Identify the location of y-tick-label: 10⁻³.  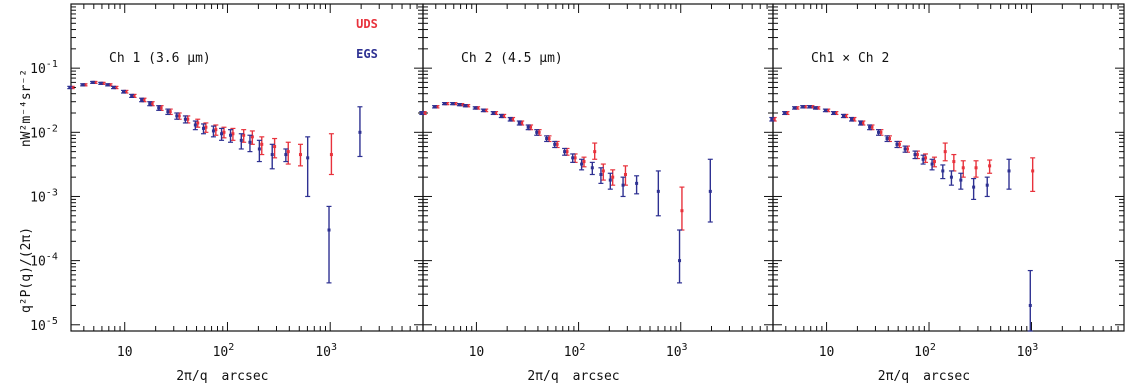
(44, 196).